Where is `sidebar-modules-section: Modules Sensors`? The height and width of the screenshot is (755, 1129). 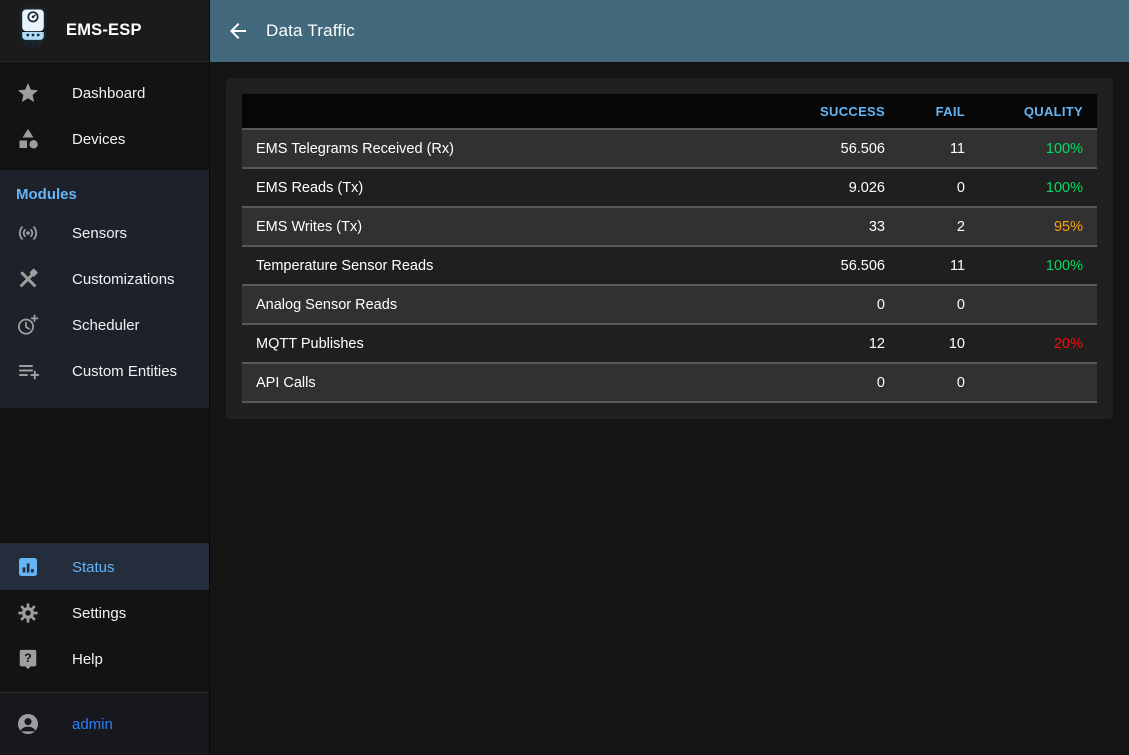
sidebar-modules-section: Modules Sensors is located at coordinates (104, 289).